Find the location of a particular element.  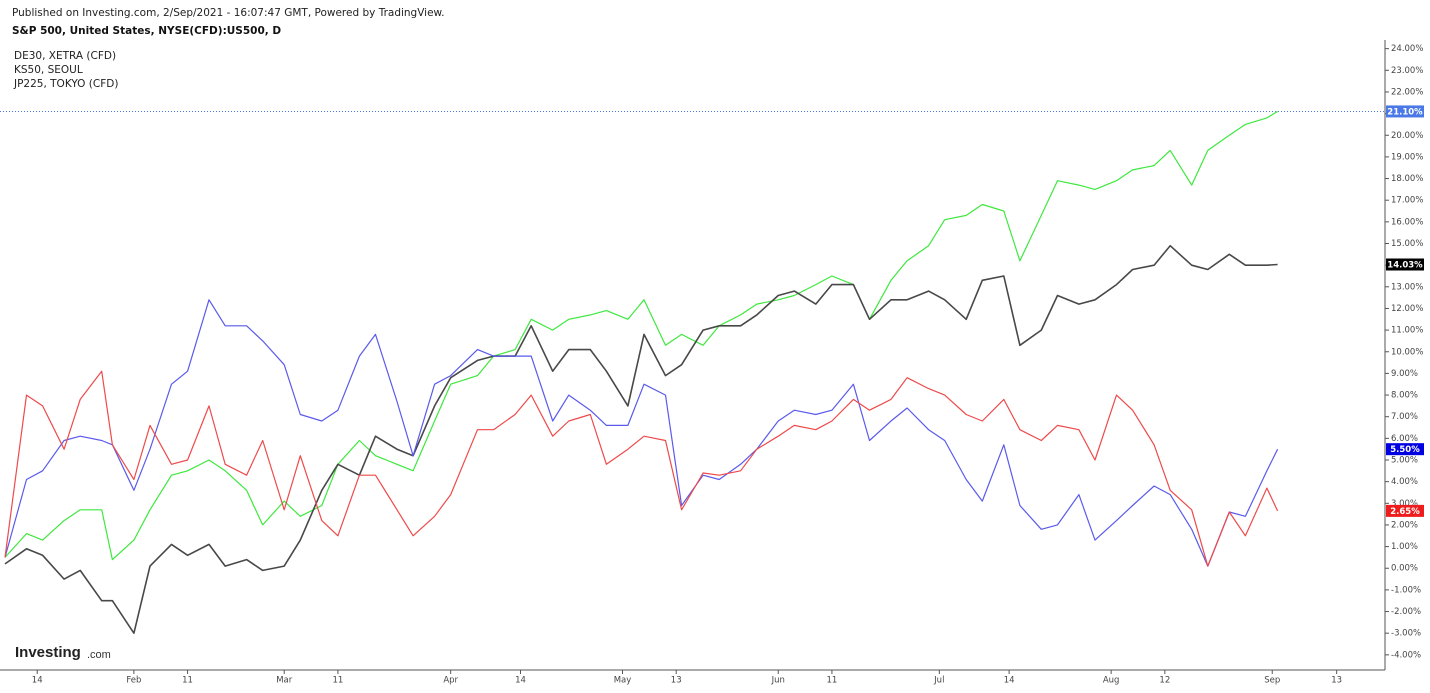

y-tick-label: 2.00% is located at coordinates (1404, 525).